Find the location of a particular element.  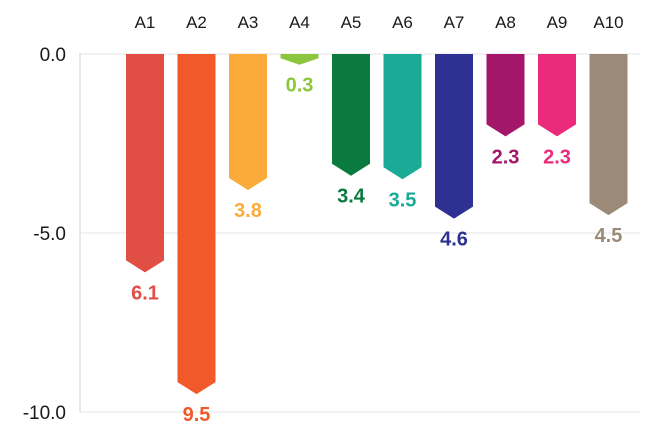

data-label: 4.6 is located at coordinates (454, 240).